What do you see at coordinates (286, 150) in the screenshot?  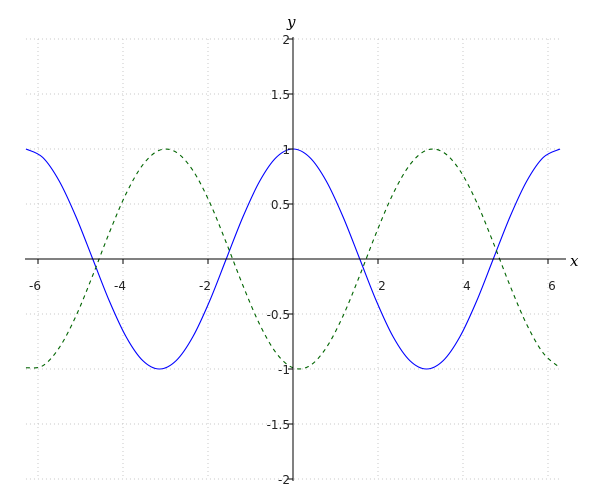 I see `y-tick-label: 1` at bounding box center [286, 150].